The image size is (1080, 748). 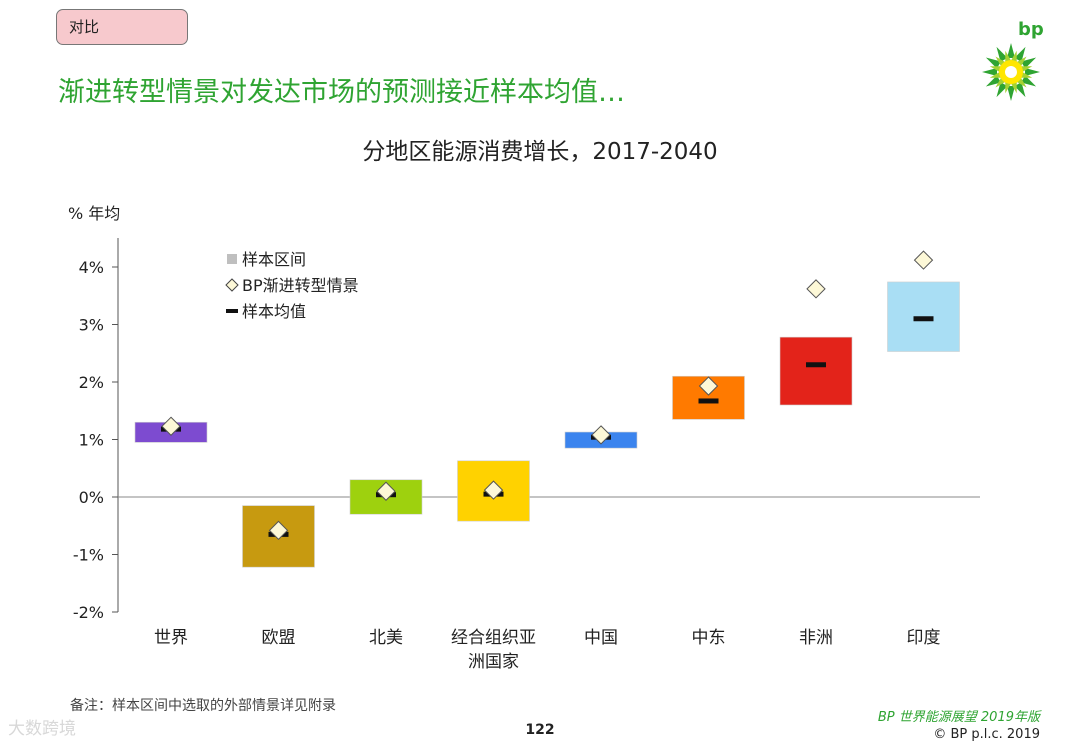 What do you see at coordinates (91, 267) in the screenshot?
I see `y-tick-label: 4%` at bounding box center [91, 267].